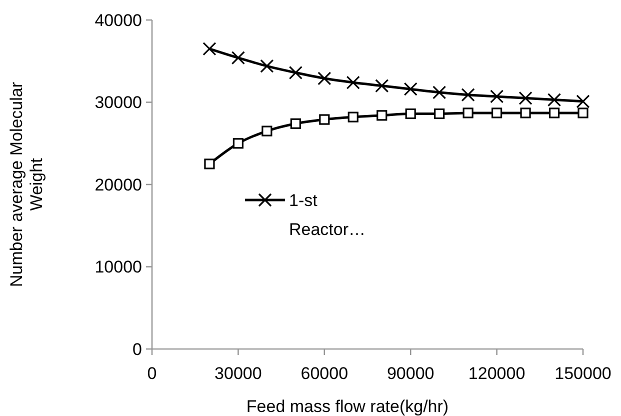 Image resolution: width=621 pixels, height=416 pixels. Describe the element at coordinates (583, 373) in the screenshot. I see `x-tick-label: 150000` at that location.